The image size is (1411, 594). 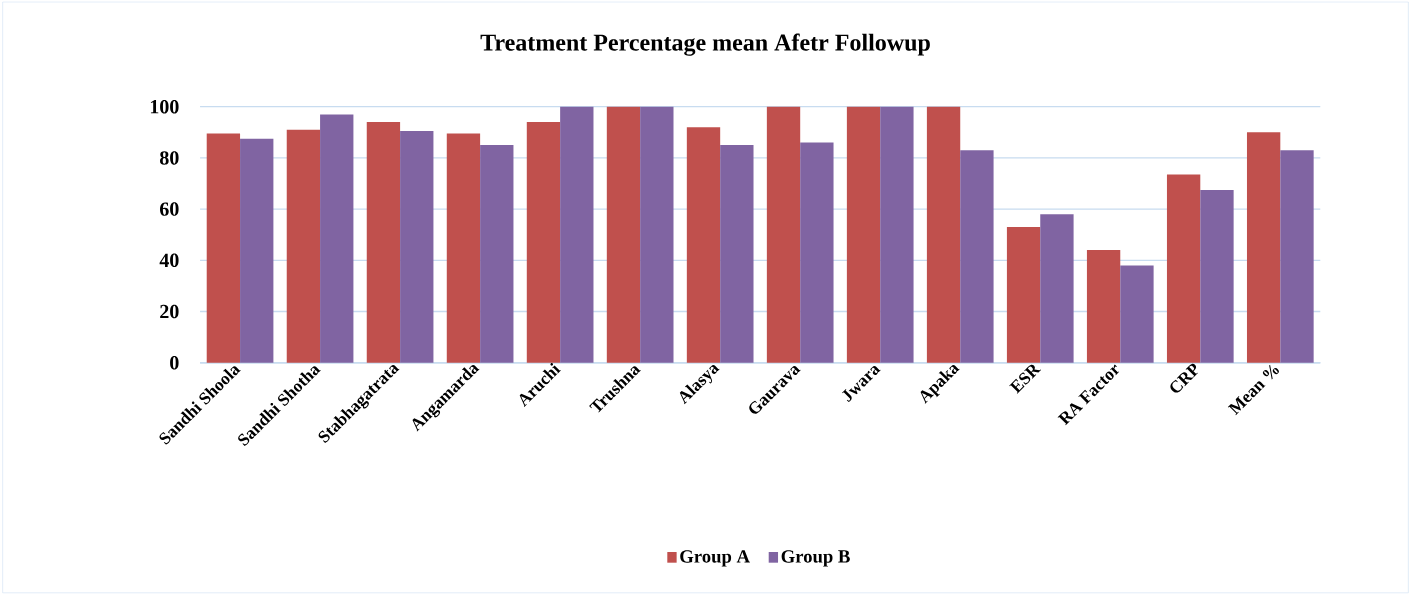 What do you see at coordinates (164, 106) in the screenshot?
I see `y-tick-label: 100` at bounding box center [164, 106].